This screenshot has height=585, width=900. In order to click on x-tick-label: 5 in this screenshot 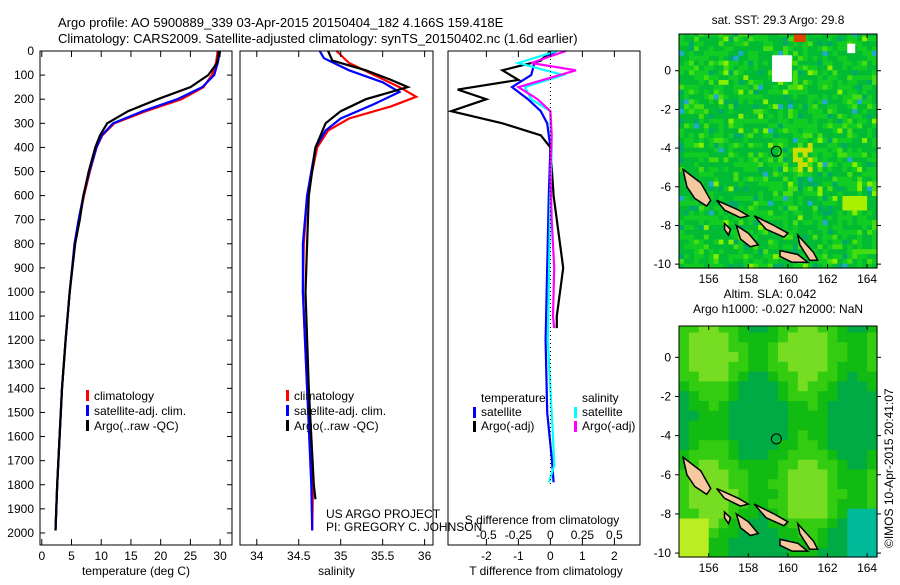, I will do `click(71, 556)`.